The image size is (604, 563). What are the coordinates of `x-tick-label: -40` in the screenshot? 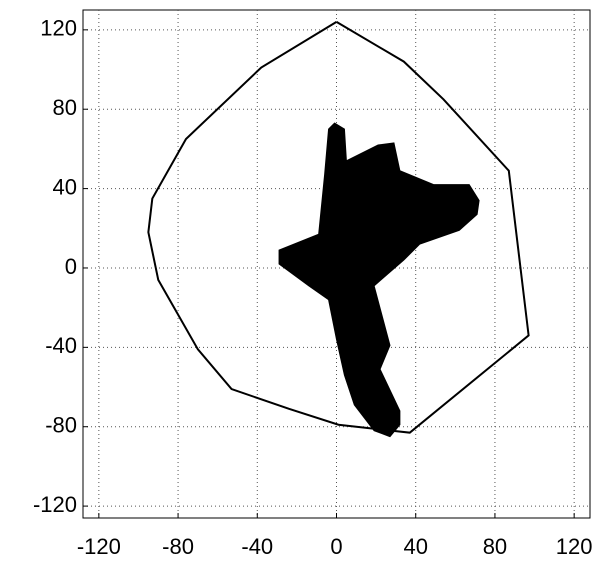 It's located at (257, 546).